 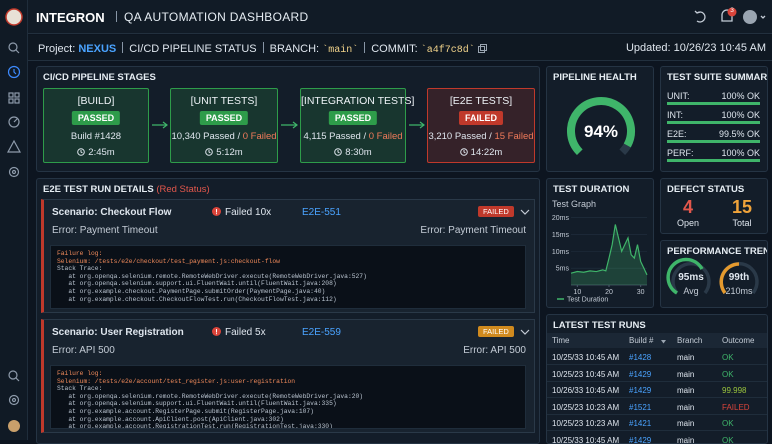 I want to click on gauge-label: 210ms, so click(x=739, y=291).